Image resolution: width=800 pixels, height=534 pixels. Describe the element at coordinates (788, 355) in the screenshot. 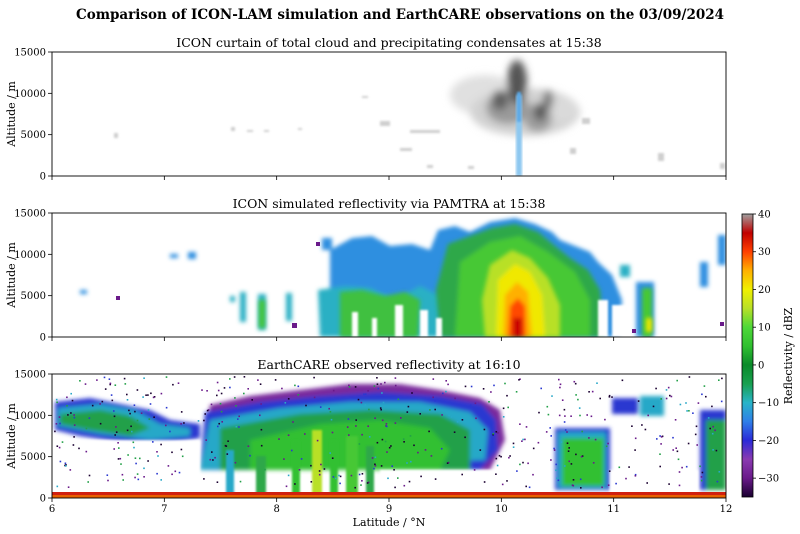

I see `colorbar-label: Reflectivity / dBZ` at that location.